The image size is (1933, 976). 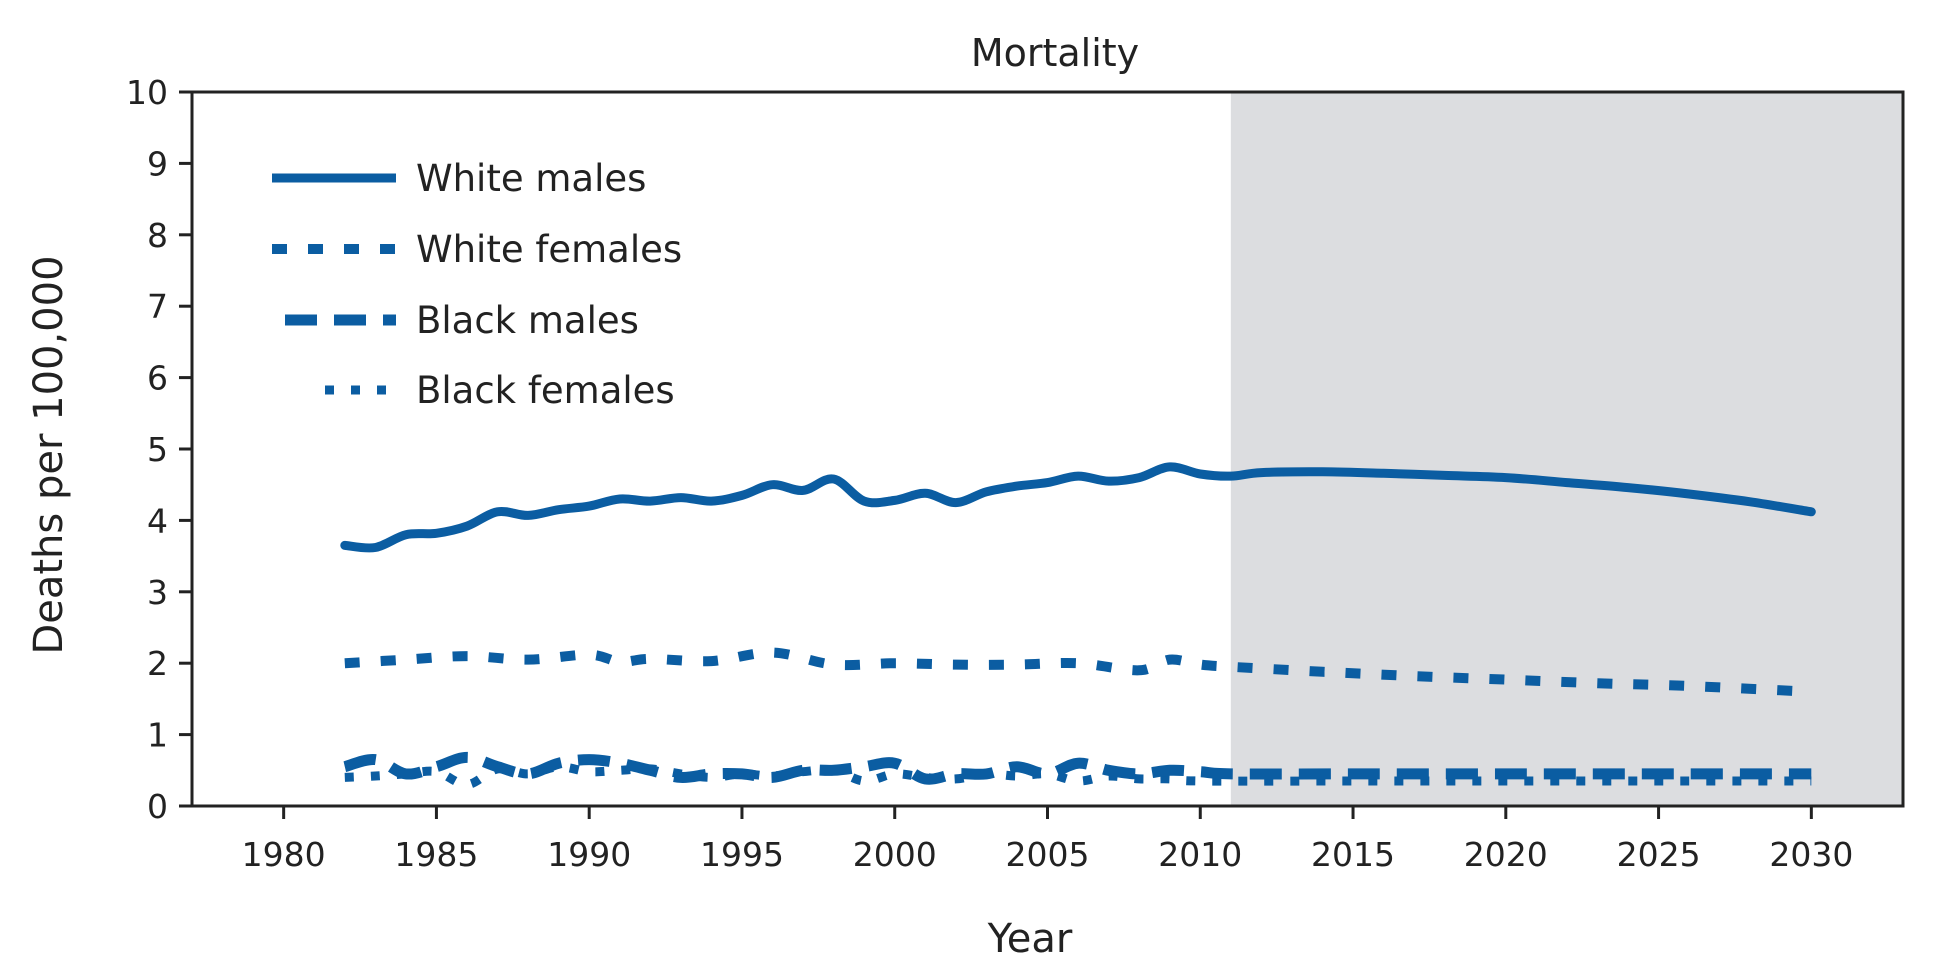 What do you see at coordinates (1811, 854) in the screenshot?
I see `x-tick-label: 2030` at bounding box center [1811, 854].